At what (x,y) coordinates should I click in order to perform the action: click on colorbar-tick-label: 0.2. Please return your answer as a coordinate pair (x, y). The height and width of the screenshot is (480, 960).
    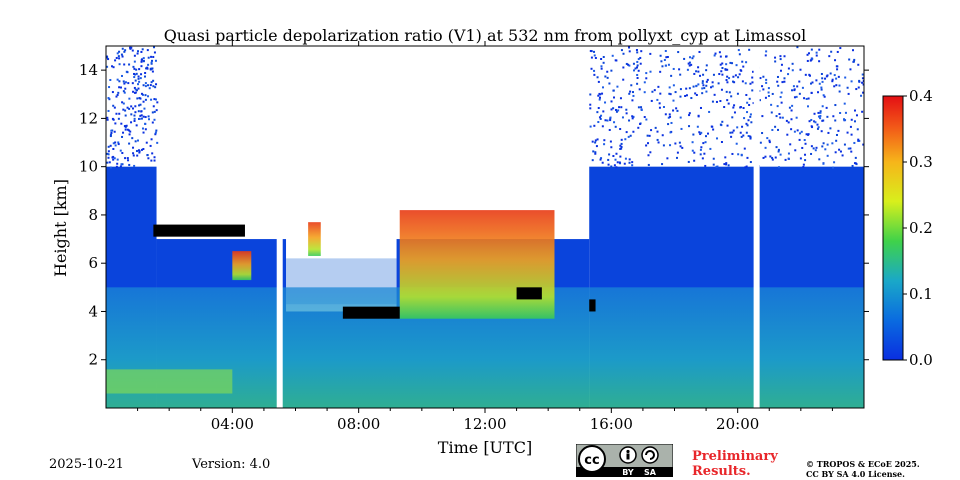
    Looking at the image, I should click on (921, 228).